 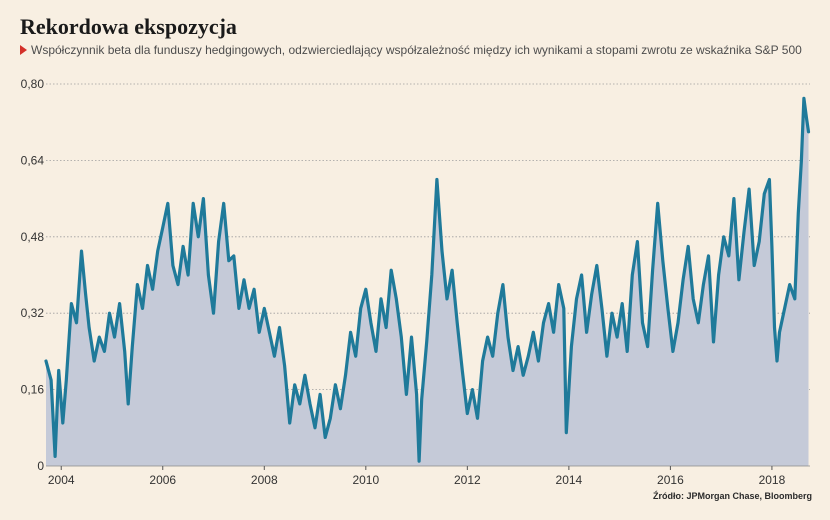 I want to click on y-tick-label: 0,32, so click(x=33, y=313).